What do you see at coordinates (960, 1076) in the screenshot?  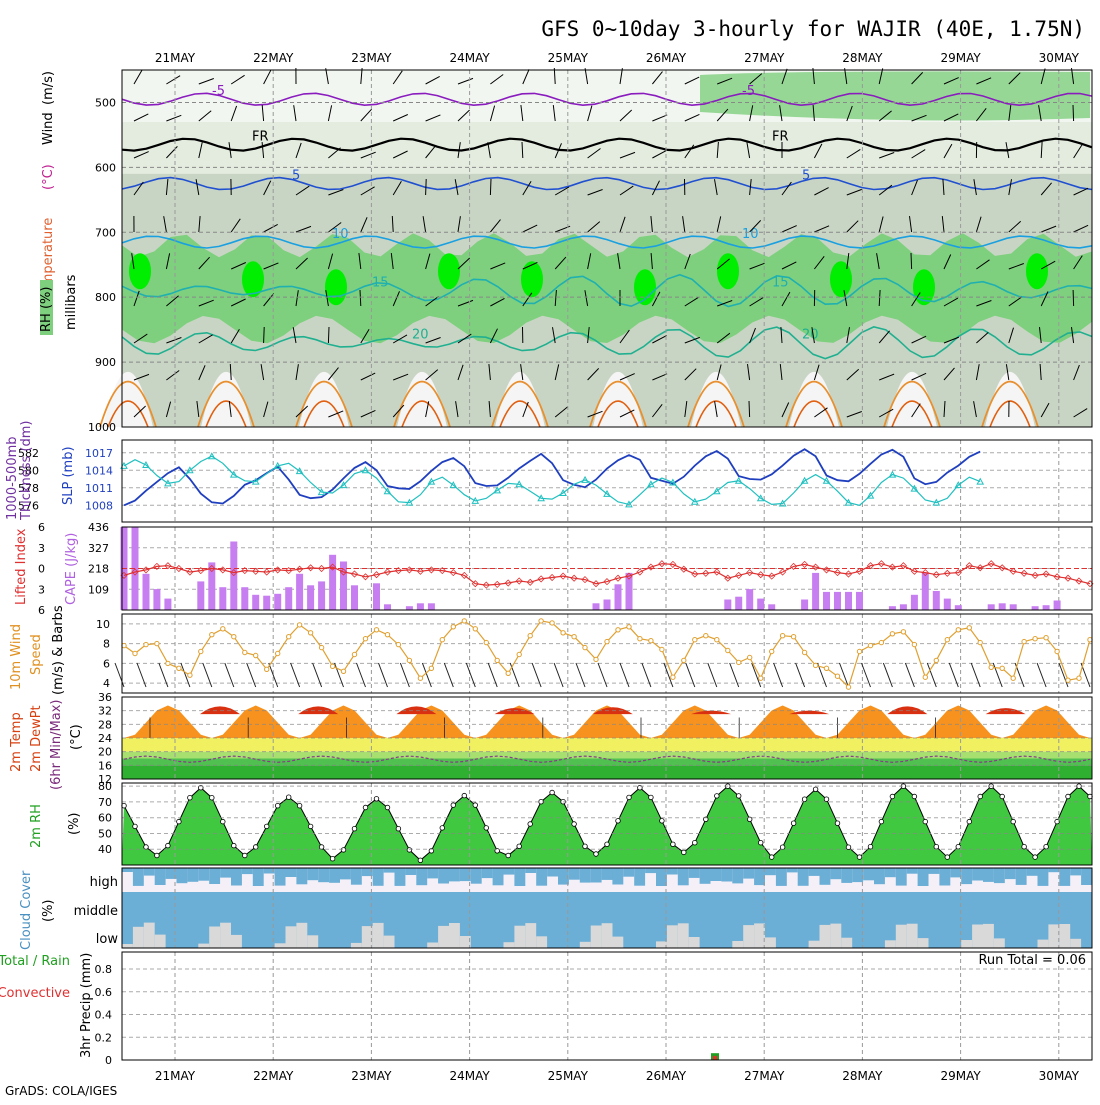 I see `date-label-bottom: 29MAY` at bounding box center [960, 1076].